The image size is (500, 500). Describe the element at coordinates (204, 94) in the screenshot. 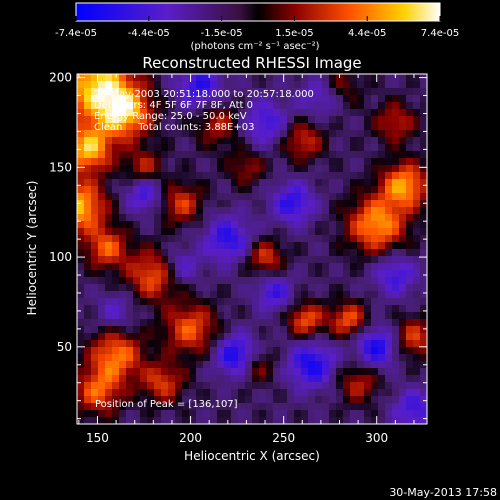

I see `annotation-time-range: 25-May-2003 20:51:18.000 to 20:57:18.000` at that location.